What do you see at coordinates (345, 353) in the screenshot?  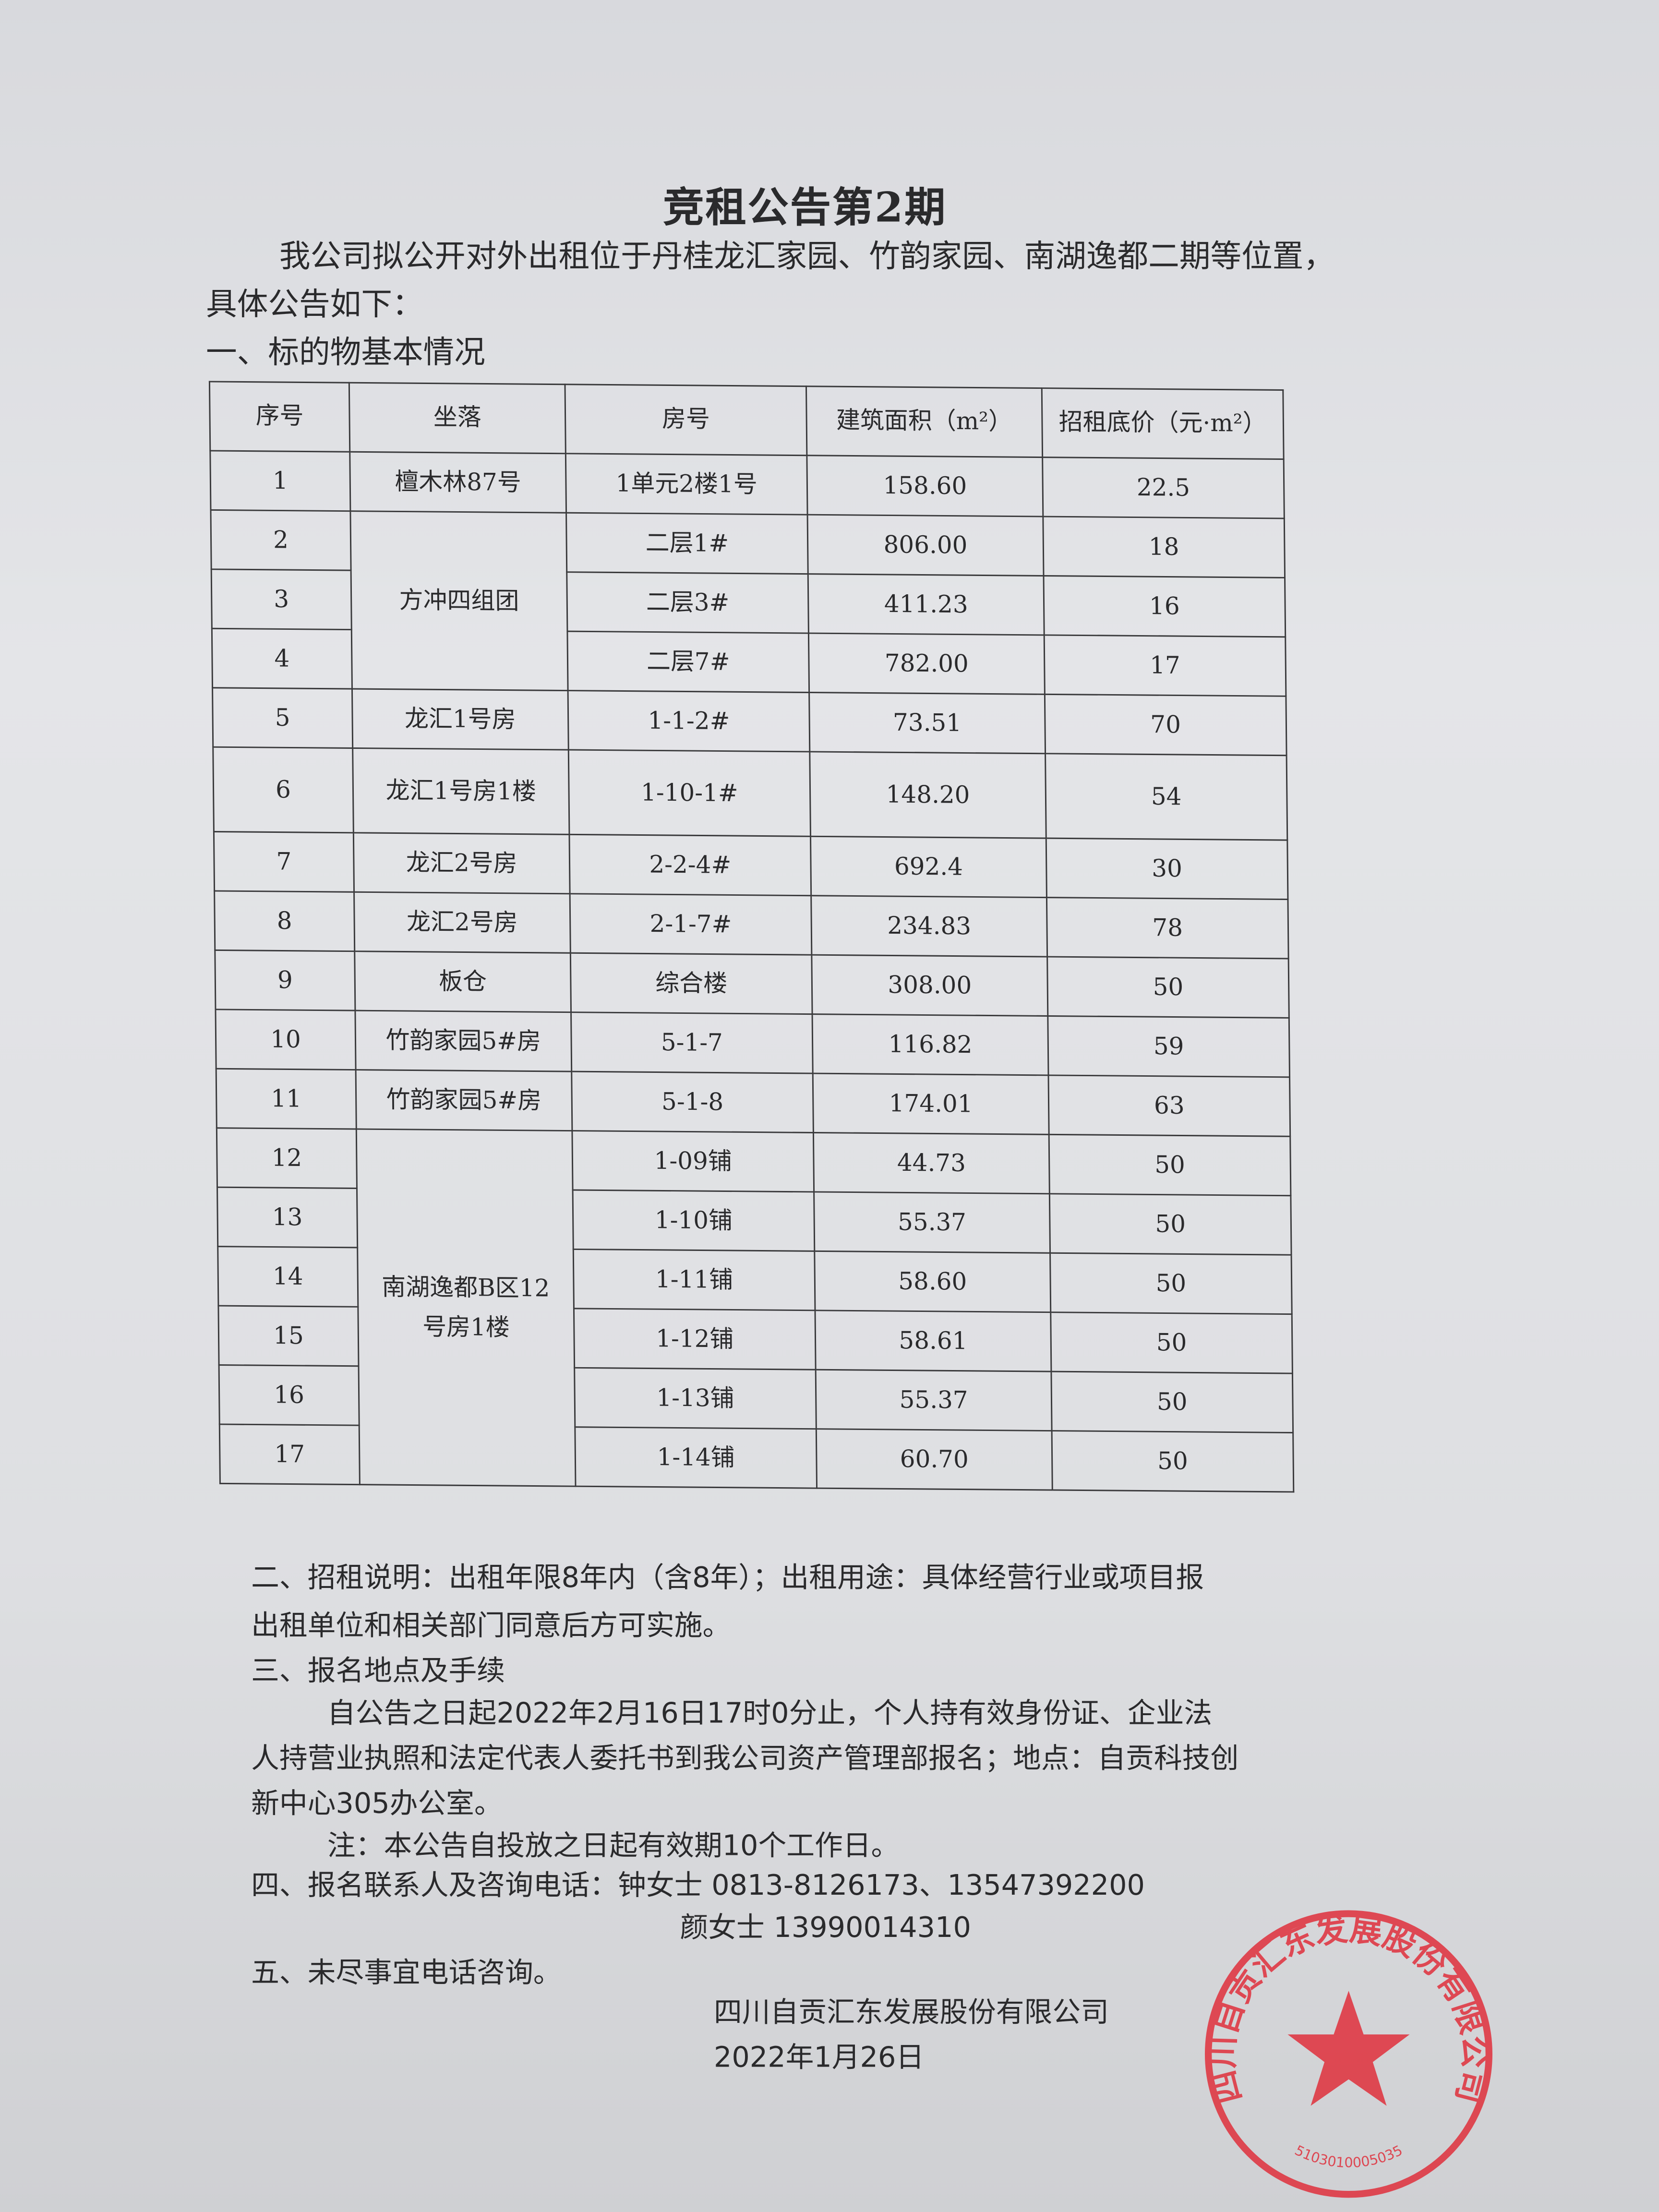 I see `section-1-heading: 一、标的物基本情况` at bounding box center [345, 353].